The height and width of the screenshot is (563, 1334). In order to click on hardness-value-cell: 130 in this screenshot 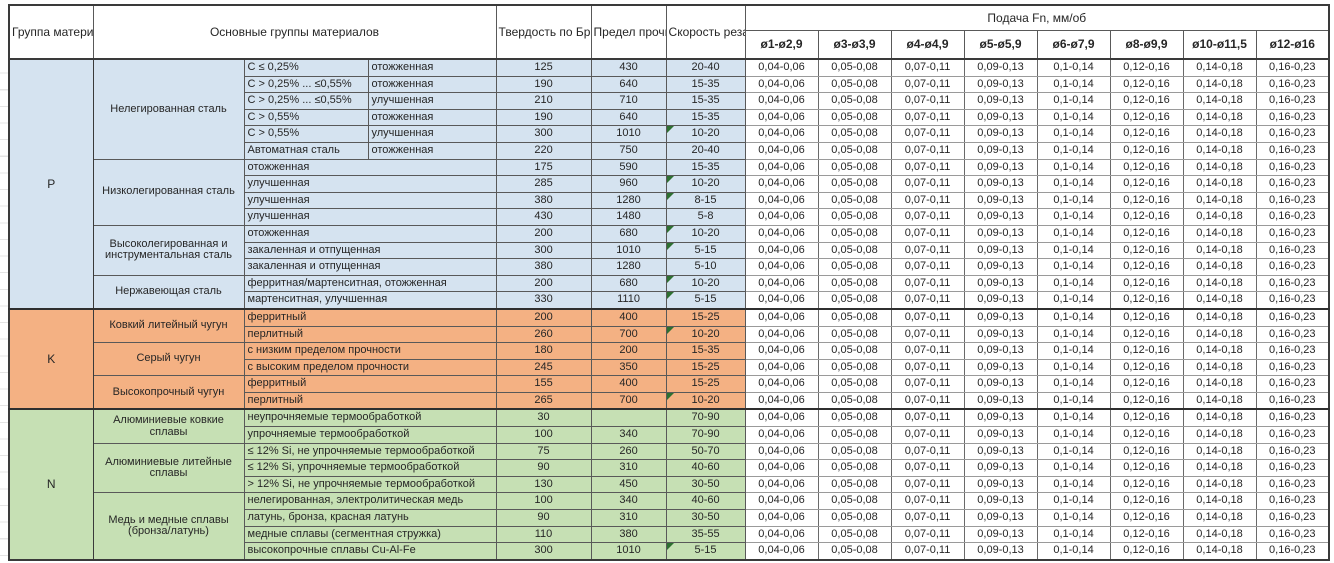, I will do `click(543, 484)`.